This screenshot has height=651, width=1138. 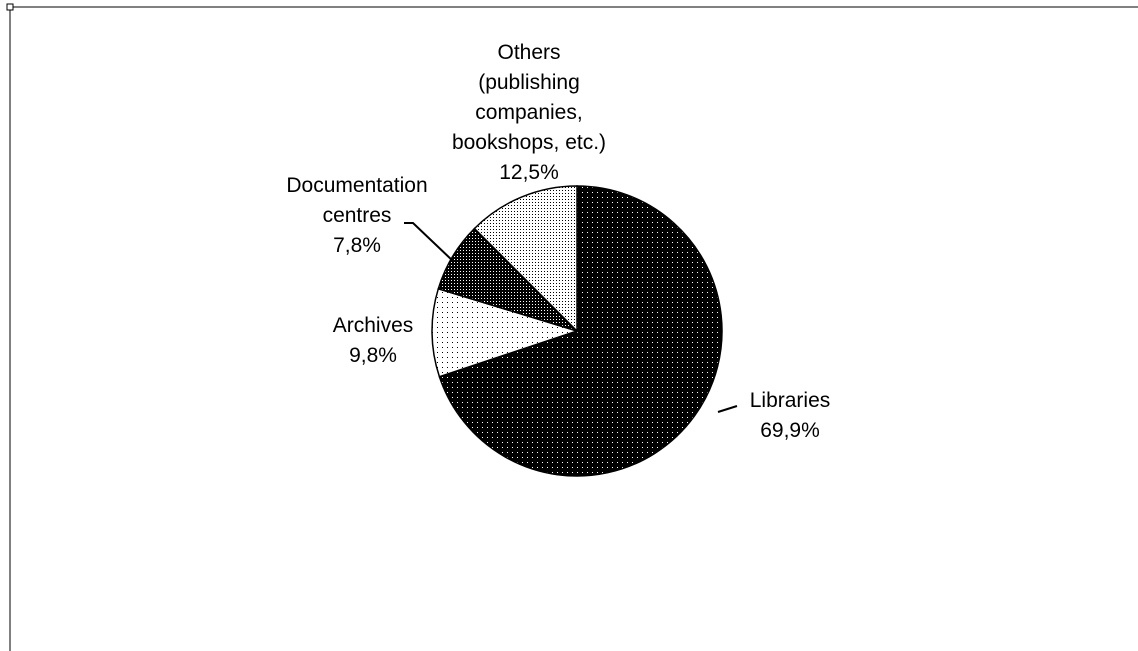 I want to click on slice-label-line: centres, so click(x=357, y=215).